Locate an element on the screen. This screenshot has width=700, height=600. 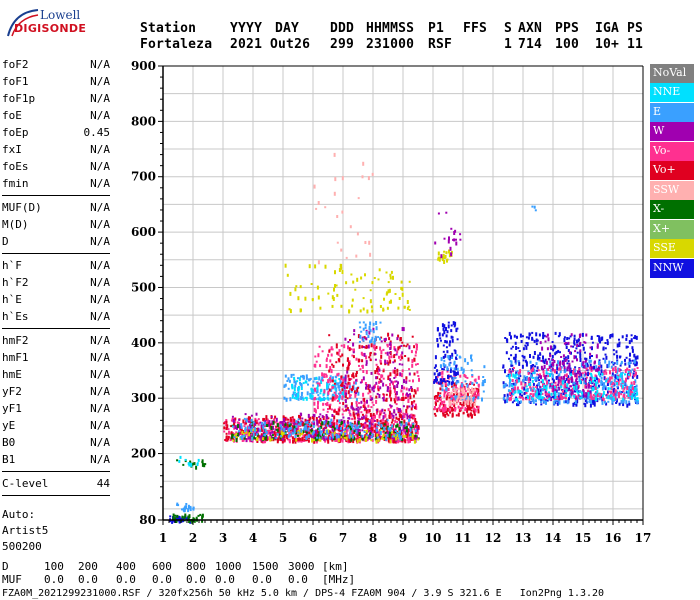
header-value: 299 is located at coordinates (342, 44).